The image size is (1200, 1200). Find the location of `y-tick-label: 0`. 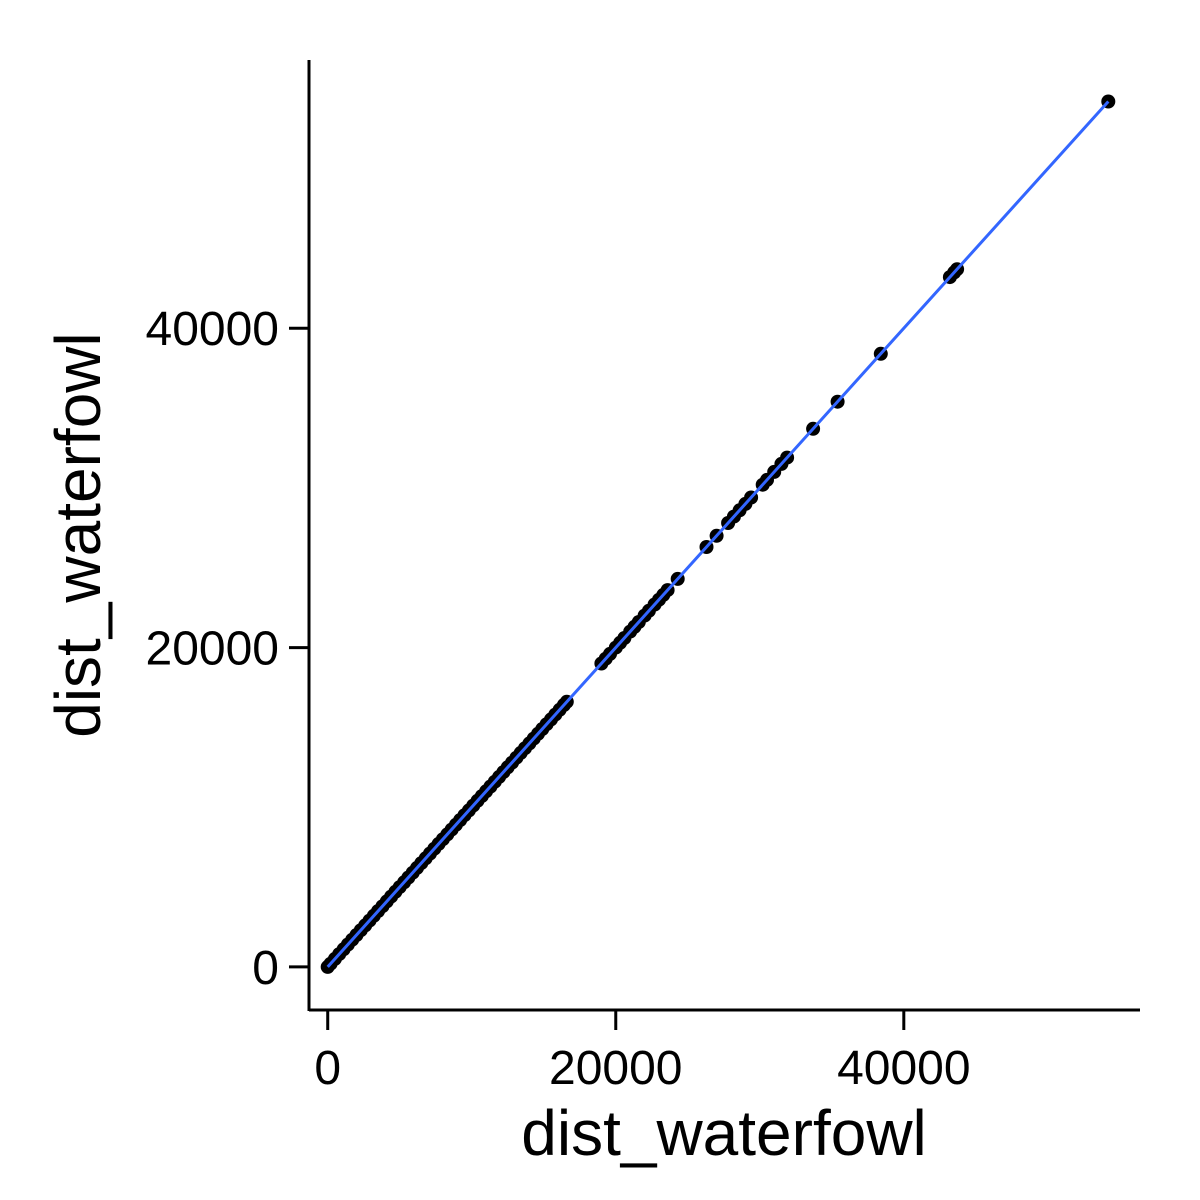

y-tick-label: 0 is located at coordinates (265, 968).